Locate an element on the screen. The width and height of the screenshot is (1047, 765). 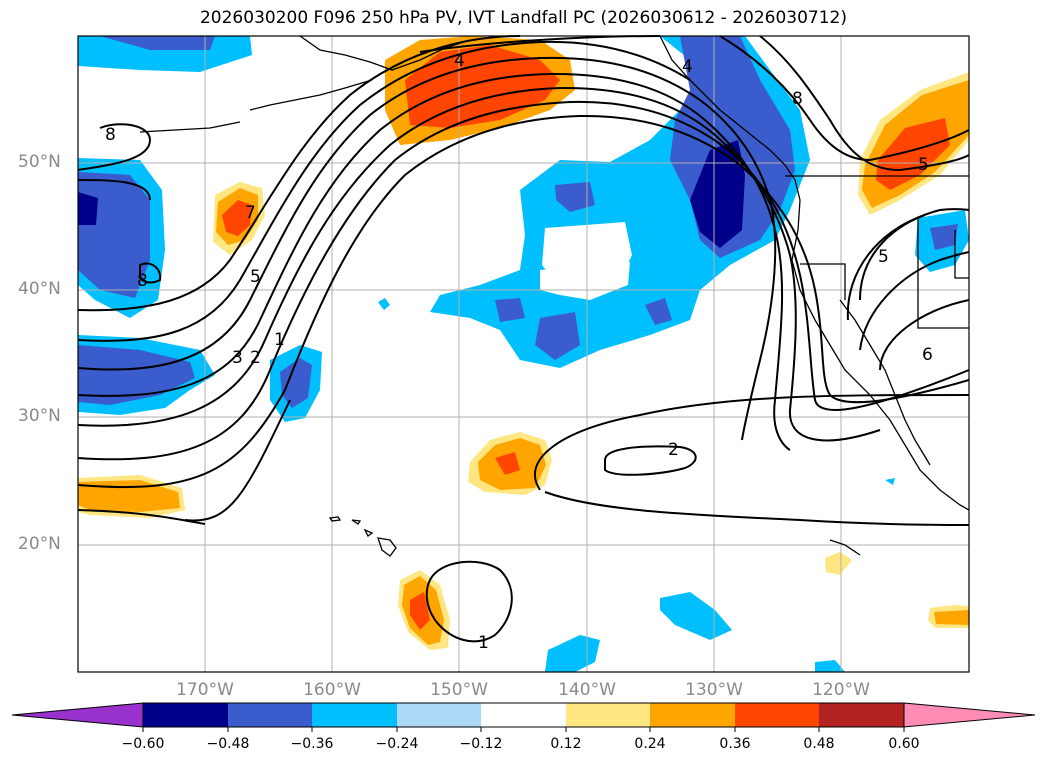
contour-label: 7 is located at coordinates (250, 213).